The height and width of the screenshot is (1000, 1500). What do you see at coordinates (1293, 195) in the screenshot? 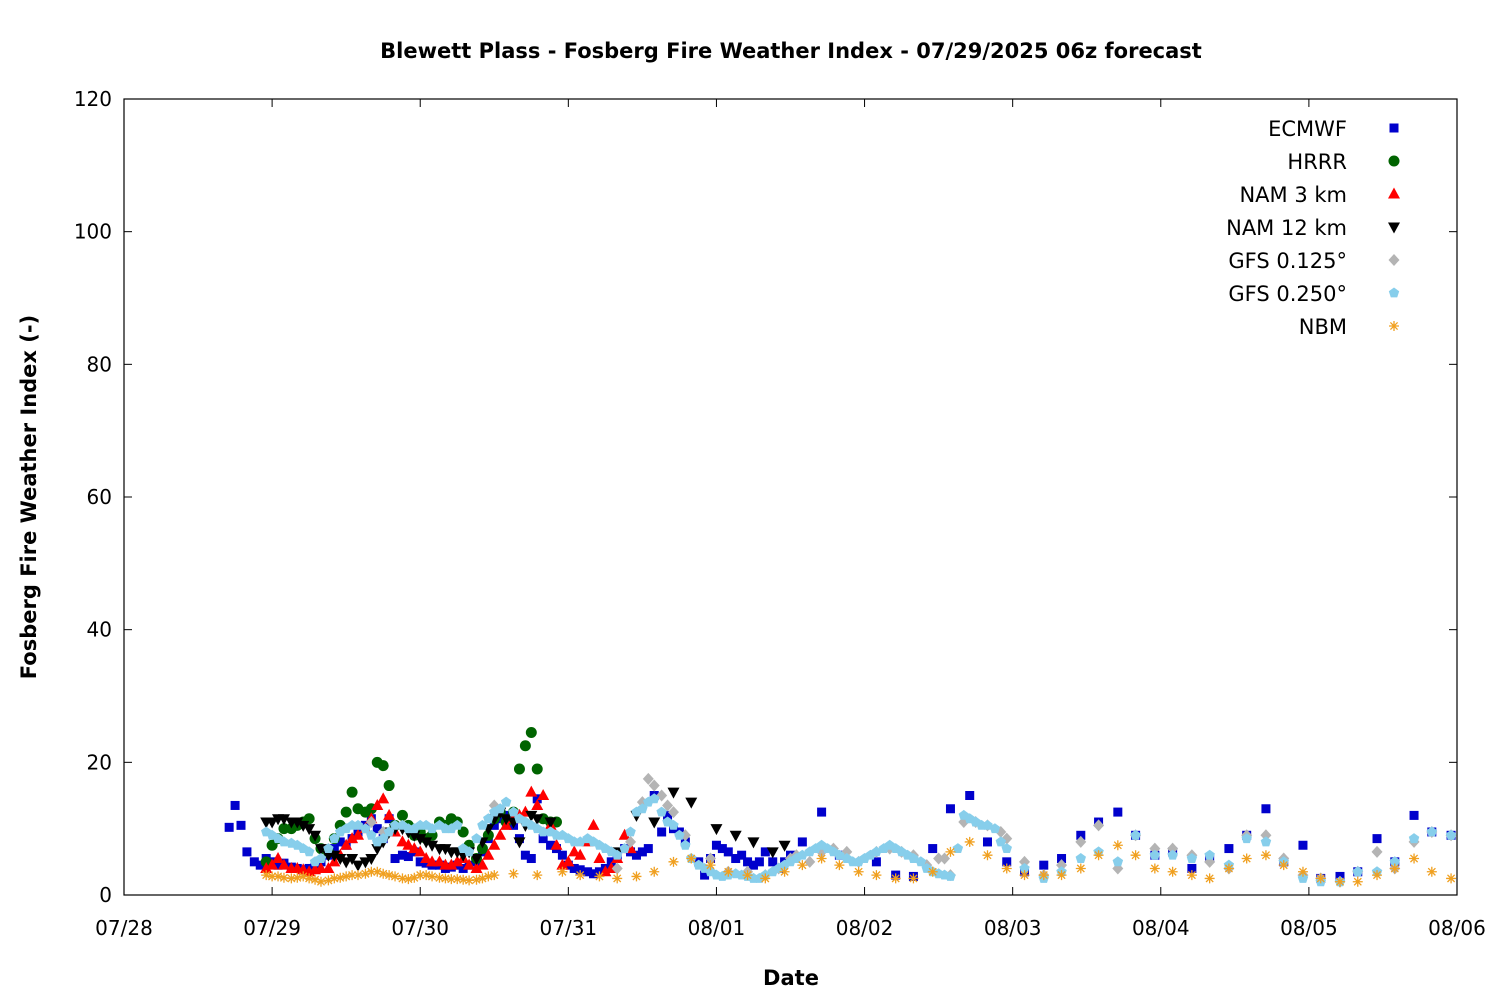
I see `legend-label: NAM 3 km` at bounding box center [1293, 195].